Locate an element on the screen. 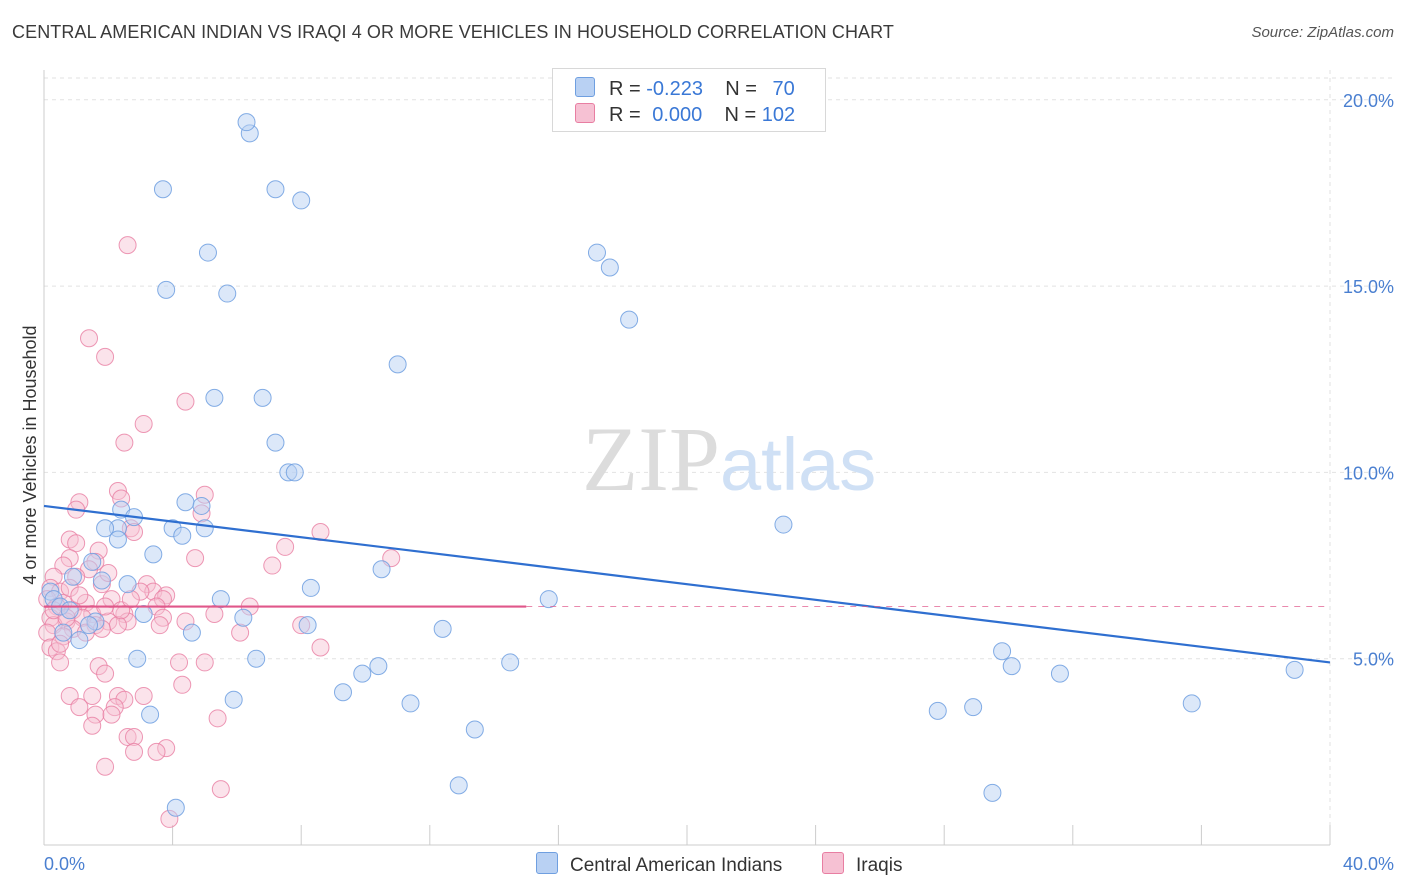  y-tick-label: 20.0% is located at coordinates (1368, 101).